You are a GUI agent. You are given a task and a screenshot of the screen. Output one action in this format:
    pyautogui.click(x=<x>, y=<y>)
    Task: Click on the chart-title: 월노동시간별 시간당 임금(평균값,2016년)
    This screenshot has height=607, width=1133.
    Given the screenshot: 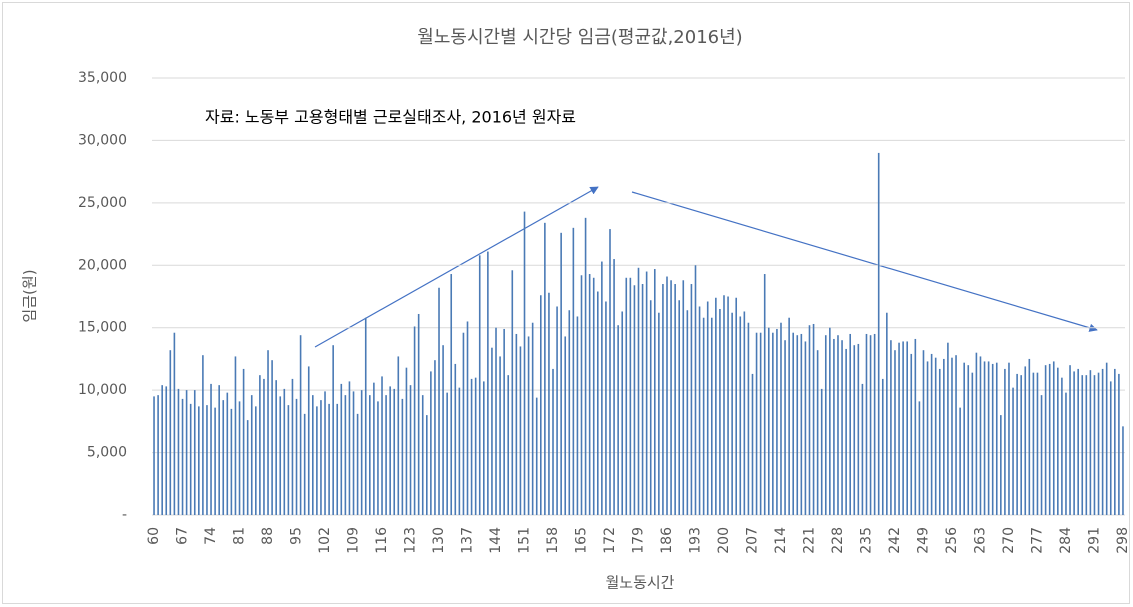 What is the action you would take?
    pyautogui.click(x=579, y=37)
    